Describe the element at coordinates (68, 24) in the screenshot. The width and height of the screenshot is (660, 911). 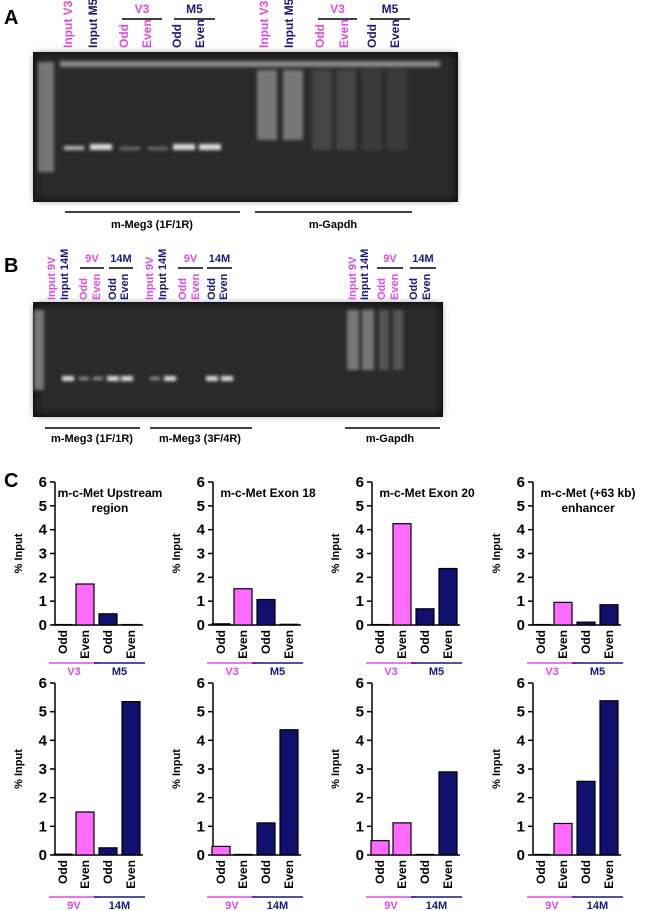
I see `lane-label: Input V3` at that location.